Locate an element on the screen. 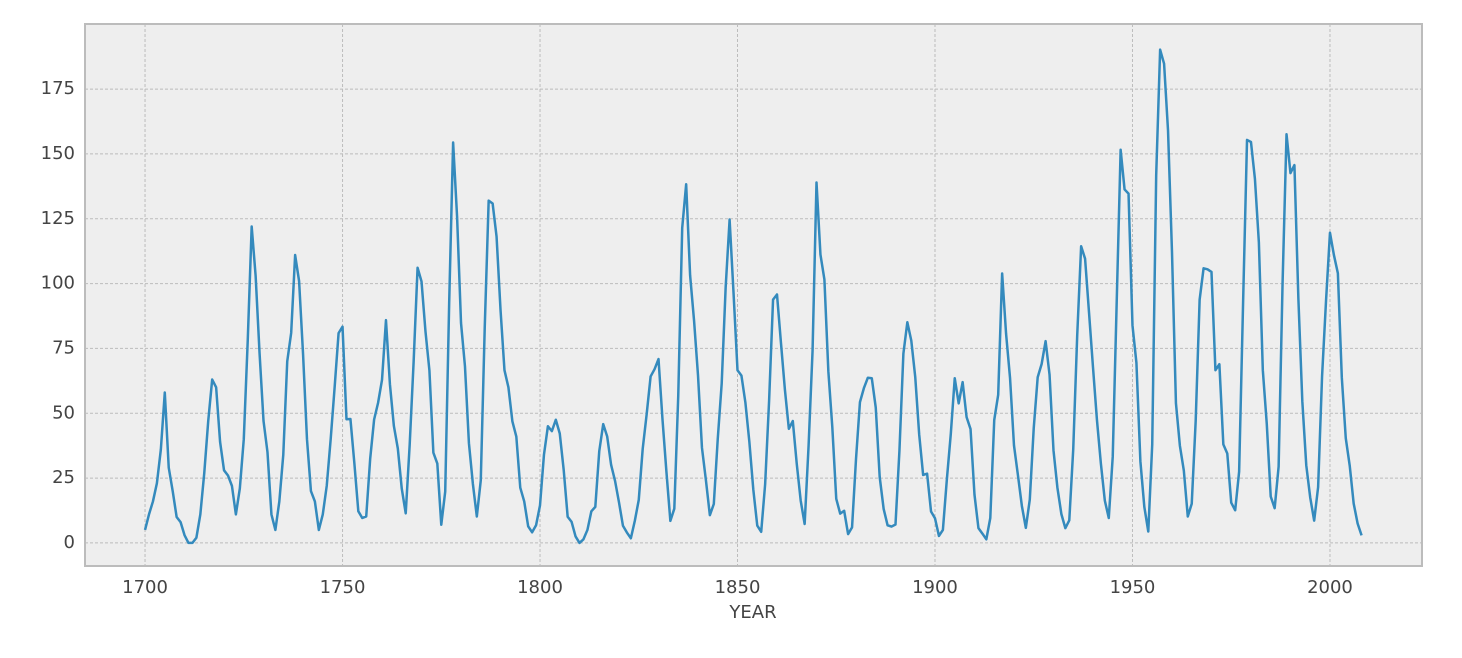 The height and width of the screenshot is (658, 1462). y-tick-label: 100 is located at coordinates (58, 283).